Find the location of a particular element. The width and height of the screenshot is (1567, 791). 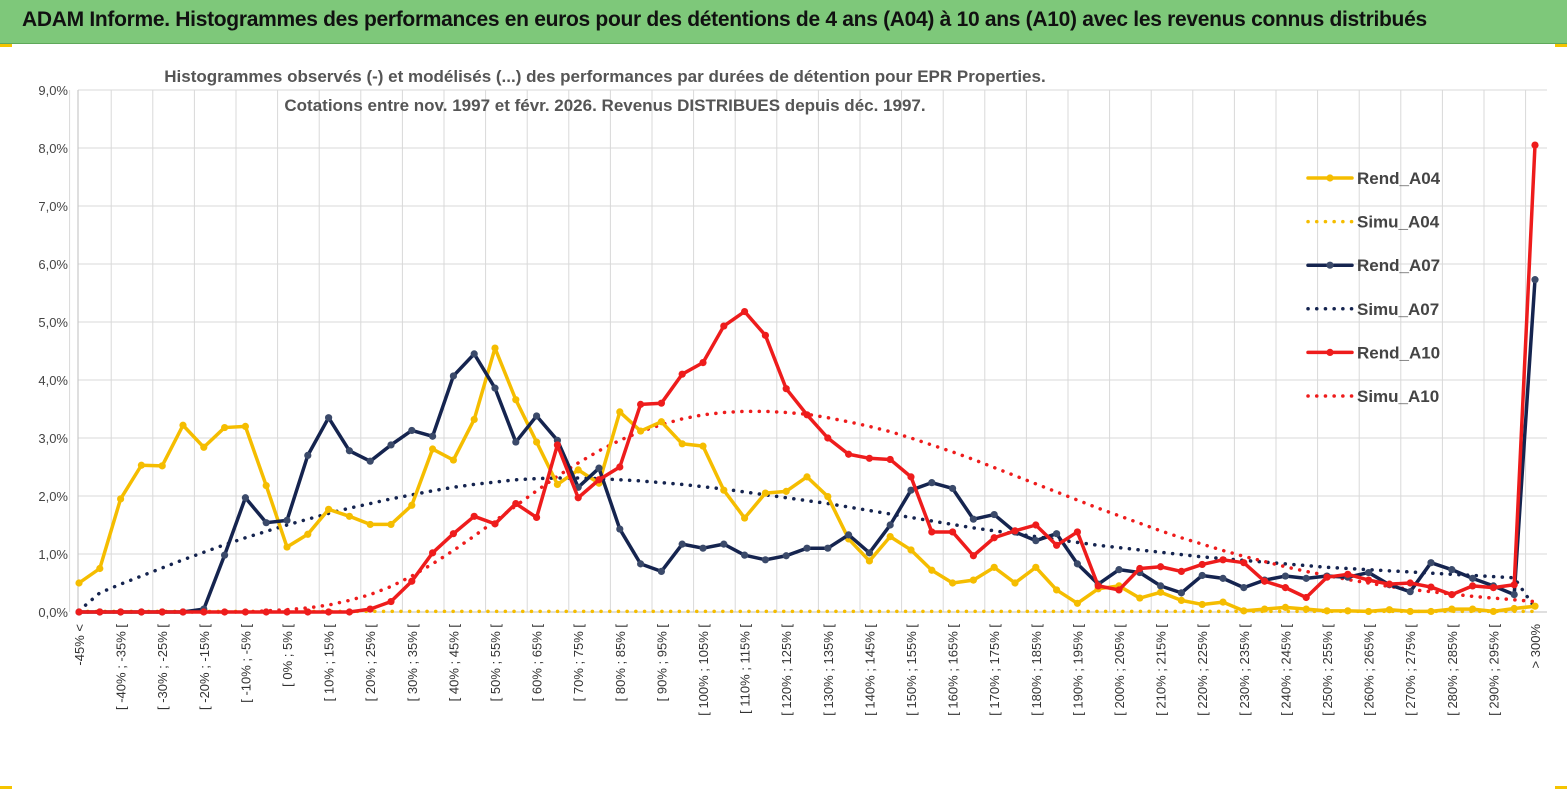

y-tick-label: 1,0% is located at coordinates (53, 554).